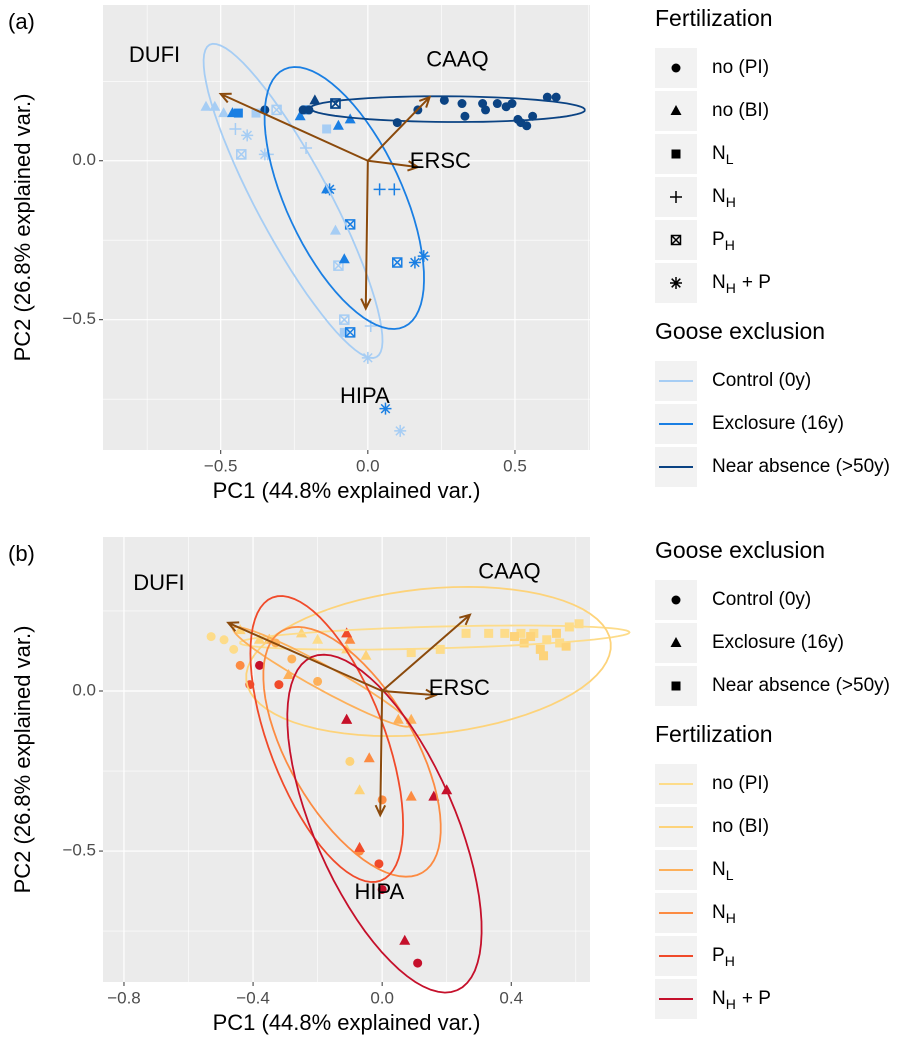 The image size is (921, 1050). Describe the element at coordinates (740, 67) in the screenshot. I see `legend-label-text: no (PI)` at that location.